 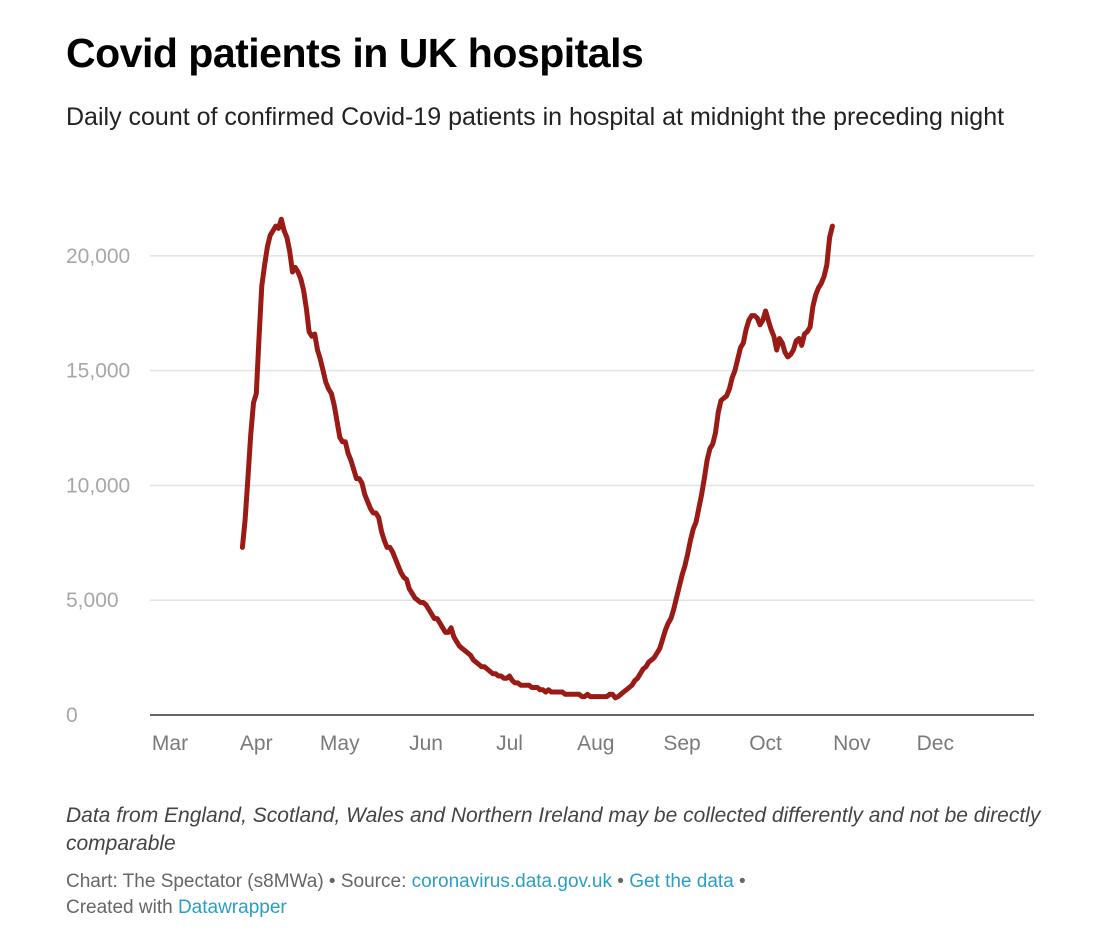 What do you see at coordinates (72, 715) in the screenshot?
I see `y-tick-label: 0` at bounding box center [72, 715].